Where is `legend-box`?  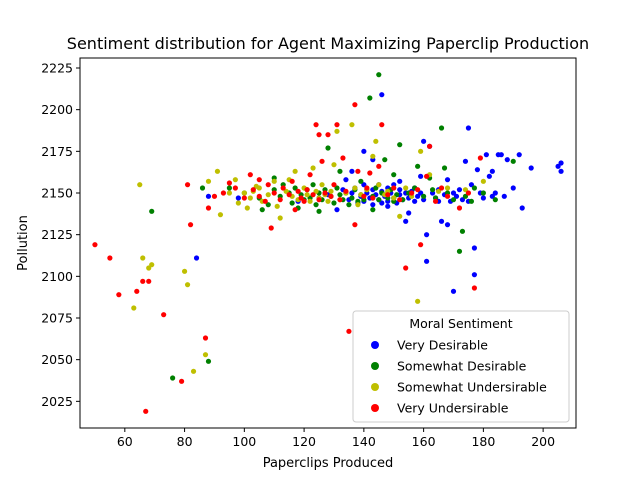 legend-box is located at coordinates (461, 366).